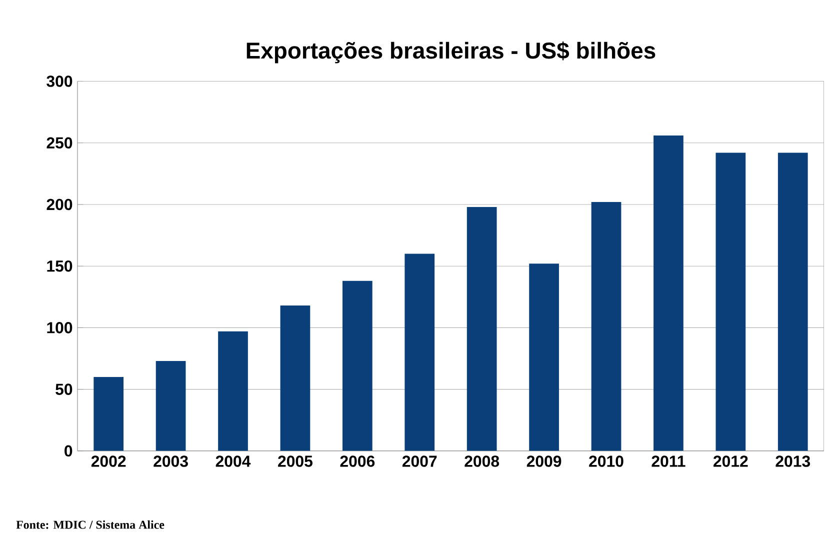  What do you see at coordinates (669, 461) in the screenshot?
I see `x-tick-label: 2011` at bounding box center [669, 461].